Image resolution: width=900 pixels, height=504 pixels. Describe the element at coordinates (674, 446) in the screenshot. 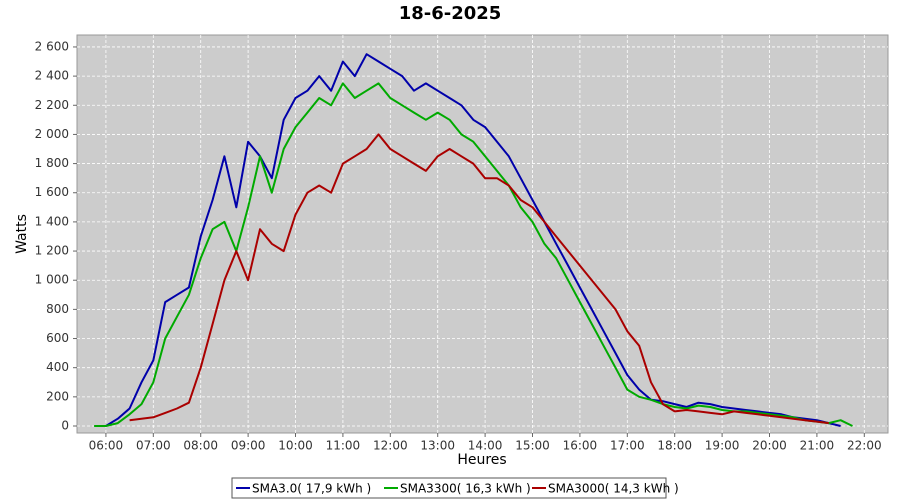

I see `x-tick-label: 18:00` at that location.